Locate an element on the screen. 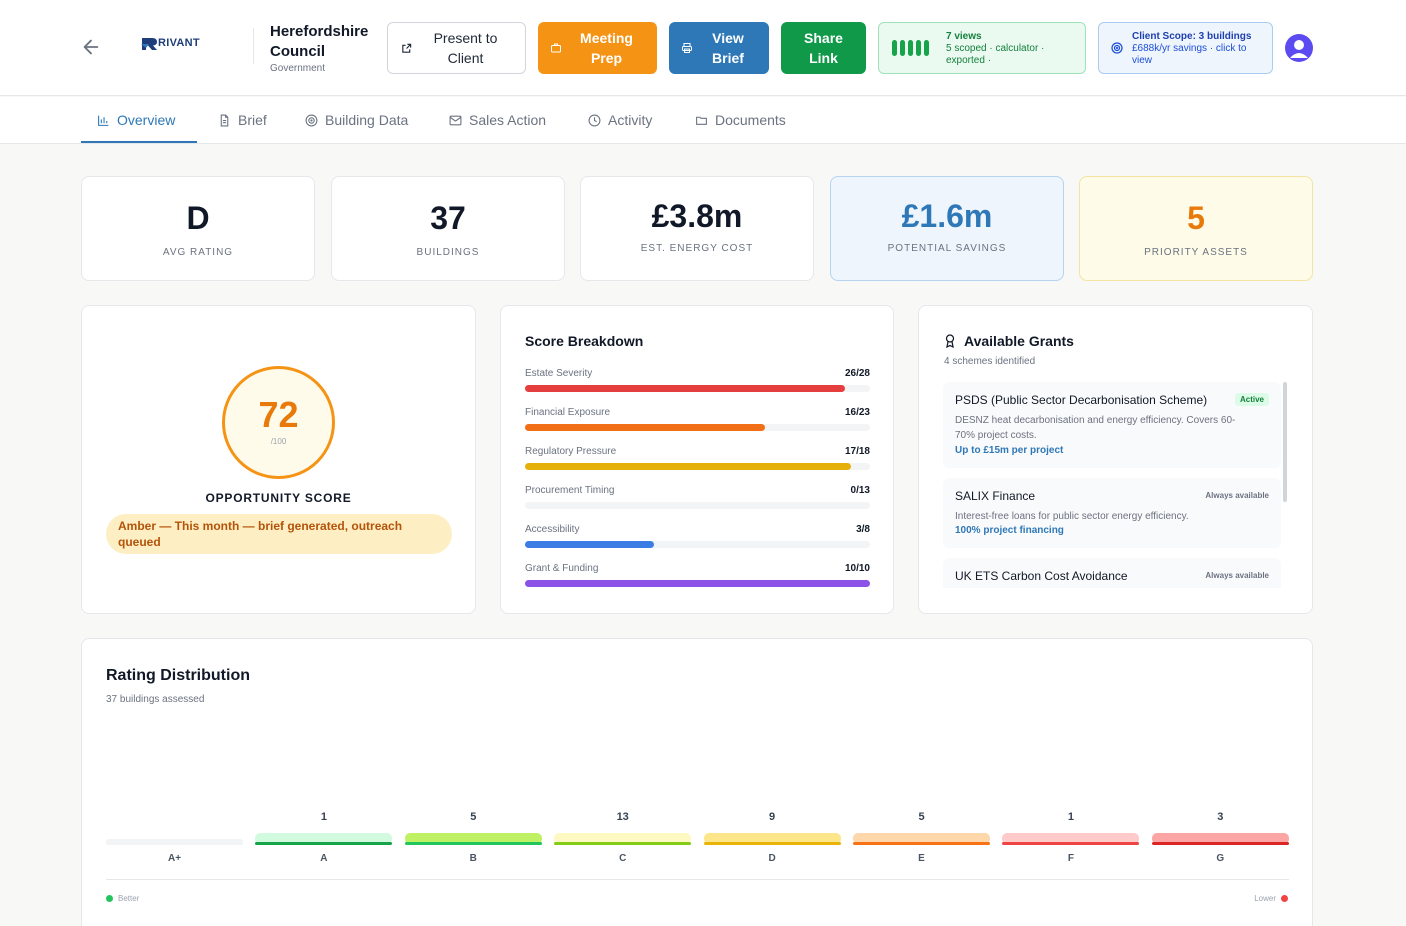 The width and height of the screenshot is (1406, 926). score-row-label: Financial Exposure is located at coordinates (568, 412).